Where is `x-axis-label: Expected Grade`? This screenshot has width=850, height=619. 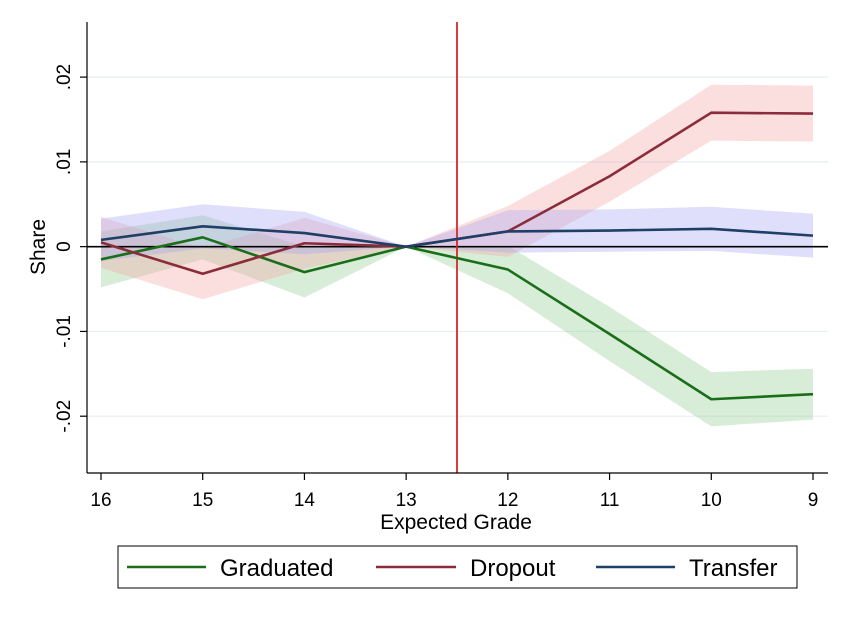 x-axis-label: Expected Grade is located at coordinates (456, 522).